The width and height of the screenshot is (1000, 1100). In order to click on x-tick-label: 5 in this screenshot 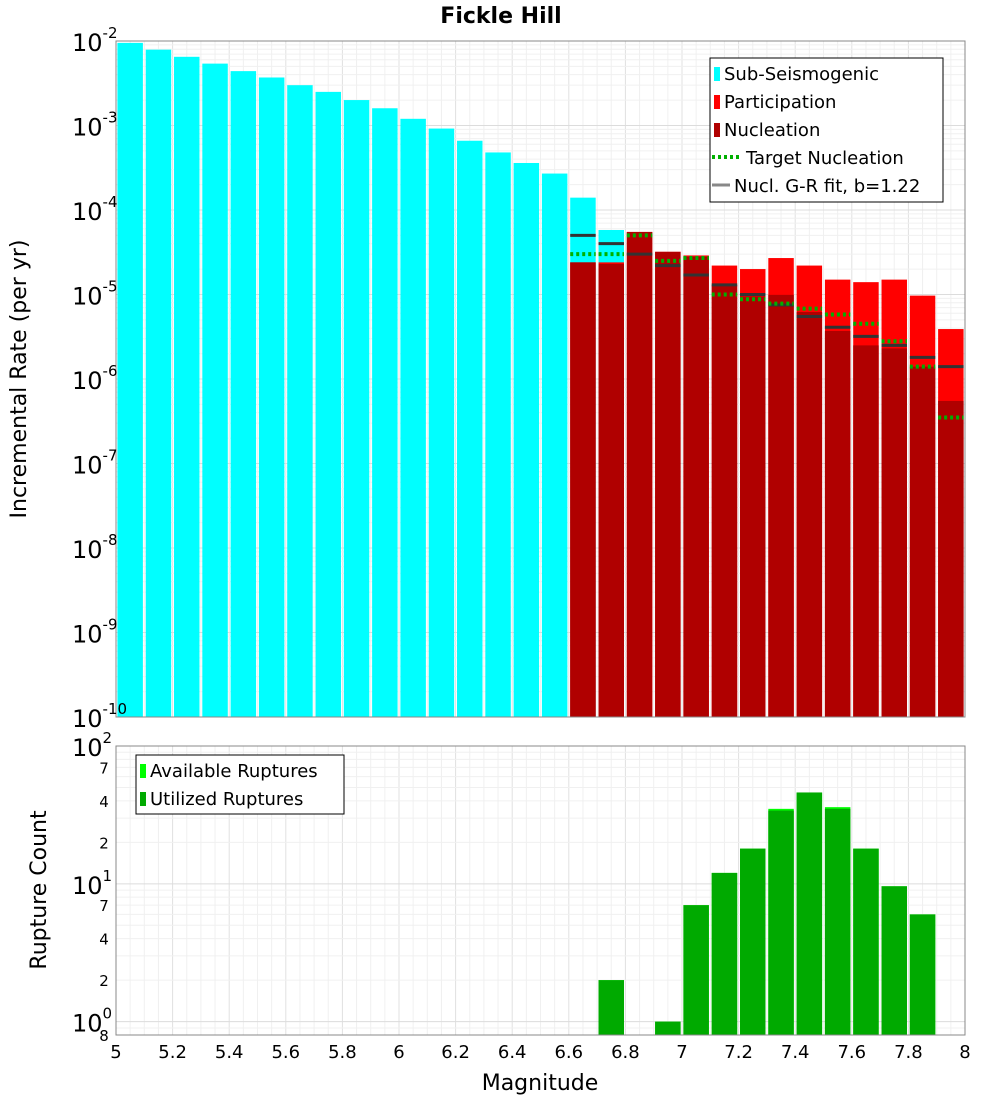, I will do `click(115, 1052)`.